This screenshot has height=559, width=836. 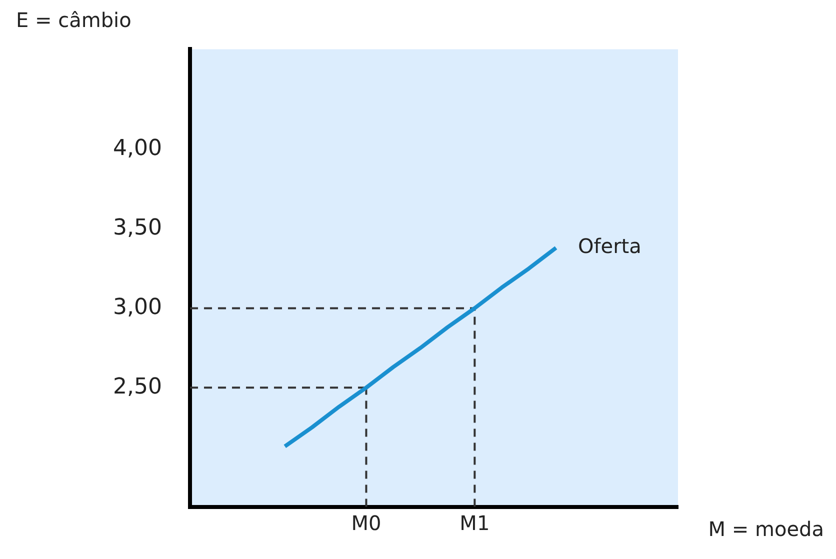 I want to click on y-tick-label: 3,50, so click(x=137, y=227).